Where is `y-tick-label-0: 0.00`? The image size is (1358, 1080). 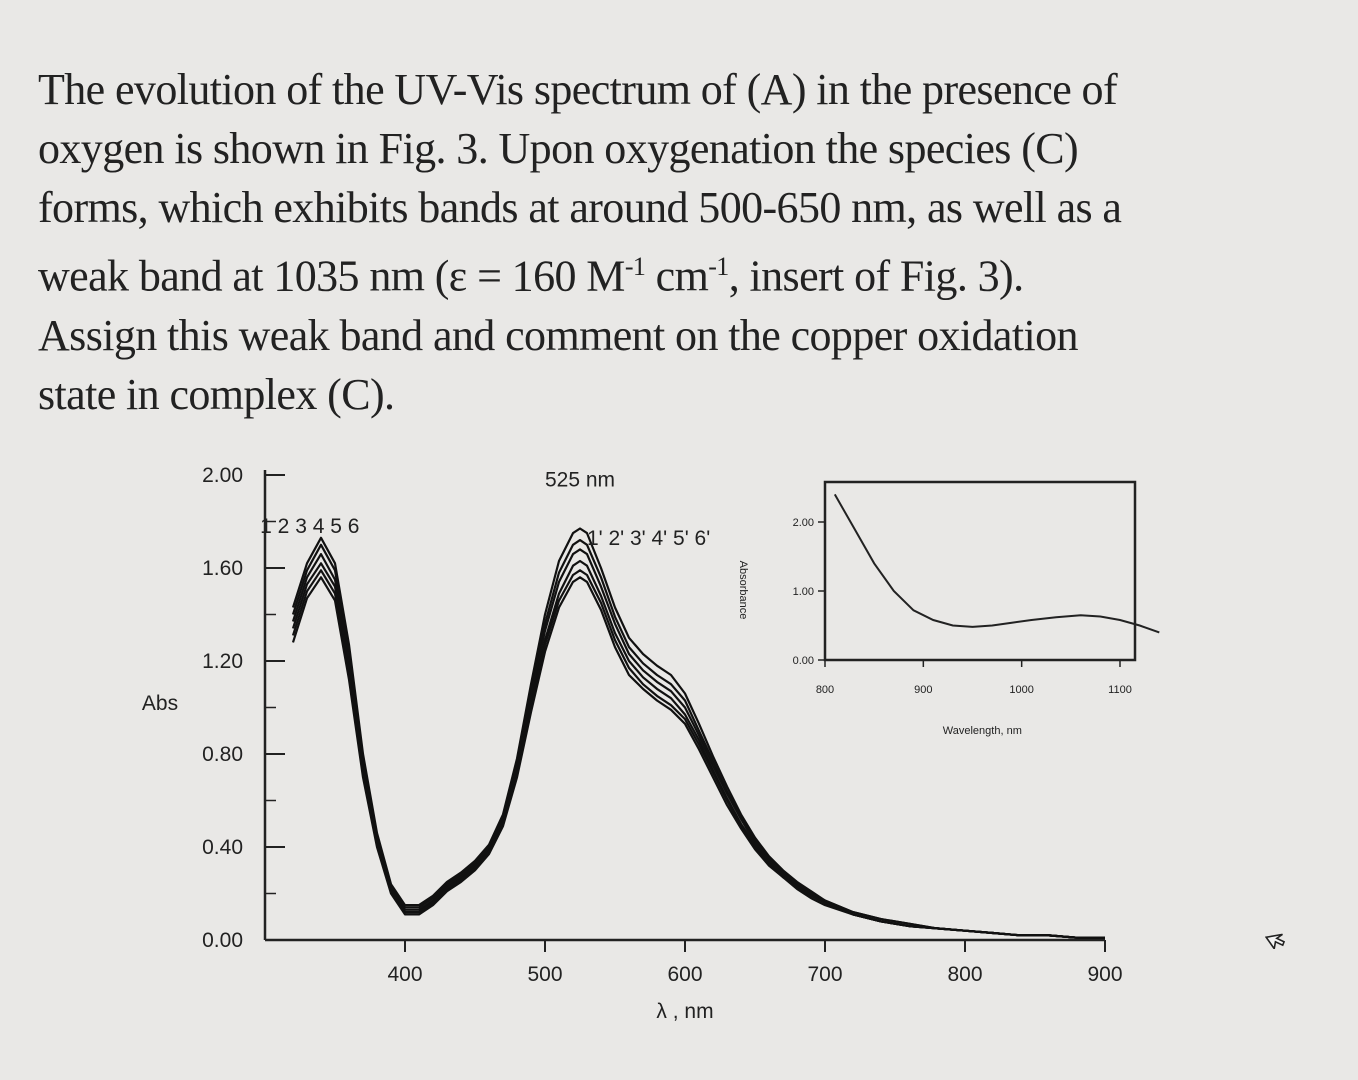
y-tick-label-0: 0.00 is located at coordinates (222, 940).